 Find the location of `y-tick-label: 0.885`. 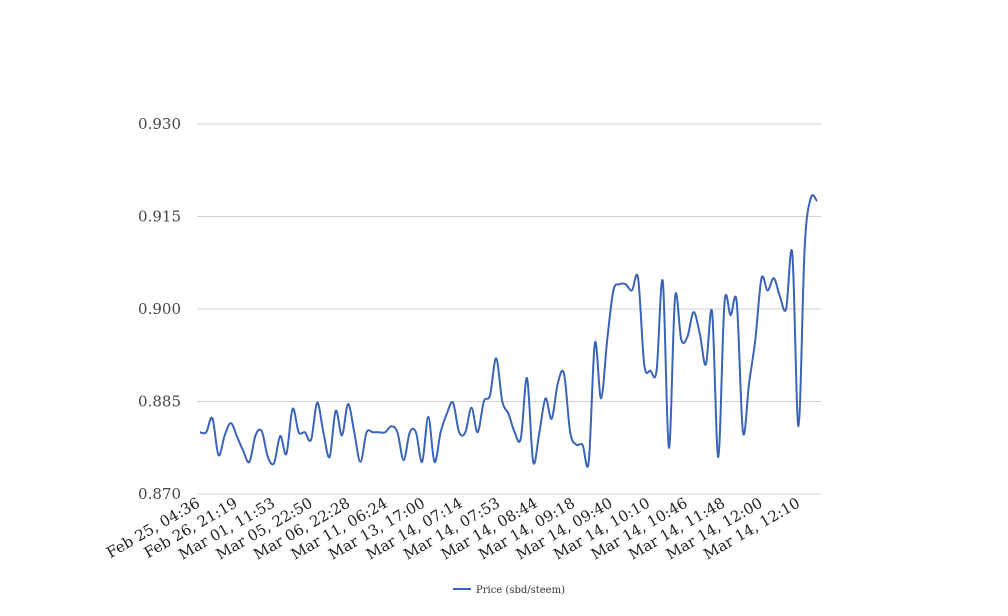

y-tick-label: 0.885 is located at coordinates (159, 402).